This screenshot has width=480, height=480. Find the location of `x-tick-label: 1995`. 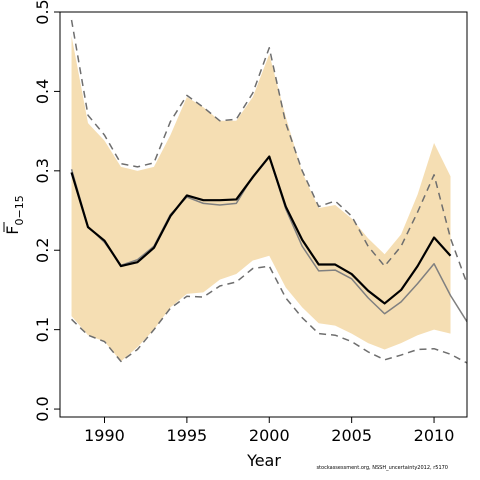

x-tick-label: 1995 is located at coordinates (187, 435).